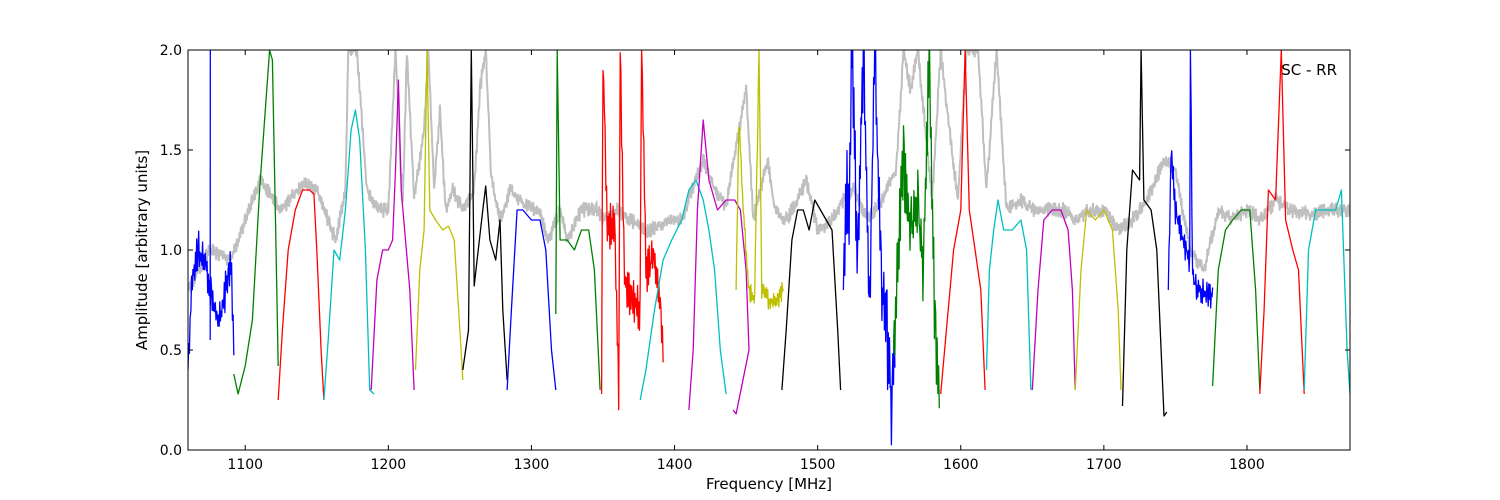 The width and height of the screenshot is (1500, 500). Describe the element at coordinates (389, 465) in the screenshot. I see `x-tick-label: 1200` at that location.